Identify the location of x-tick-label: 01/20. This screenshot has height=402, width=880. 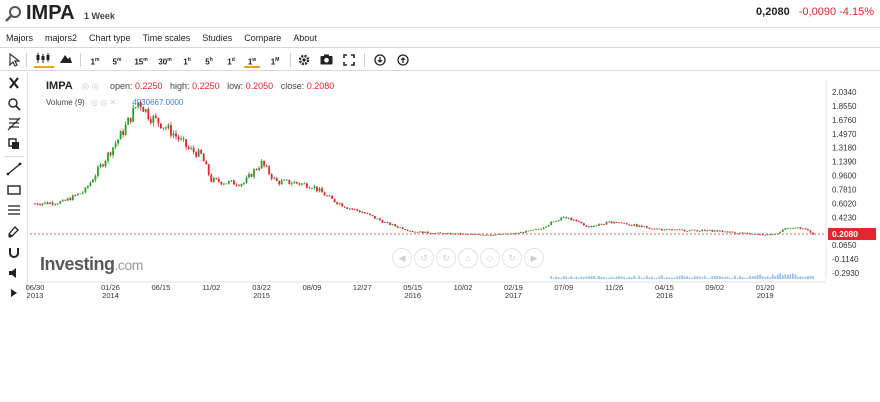
(765, 287).